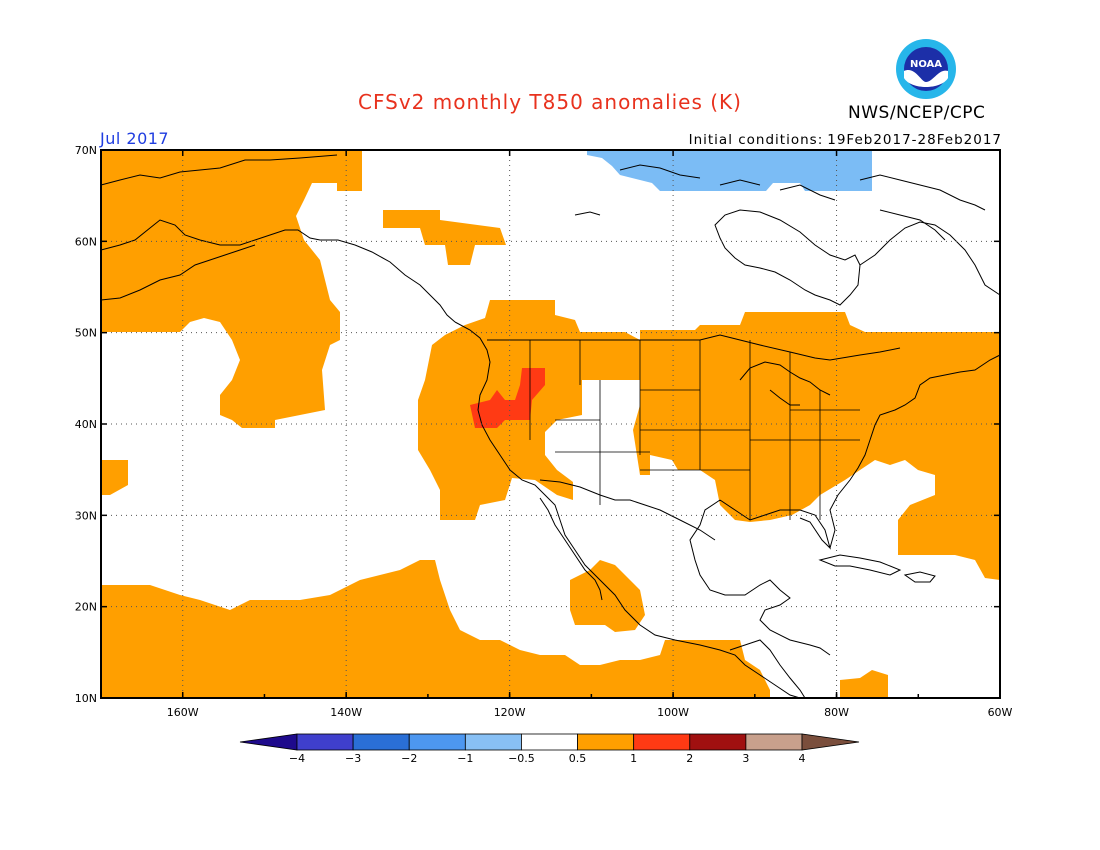 This screenshot has height=850, width=1100. Describe the element at coordinates (836, 712) in the screenshot. I see `lon-label: 80W` at that location.